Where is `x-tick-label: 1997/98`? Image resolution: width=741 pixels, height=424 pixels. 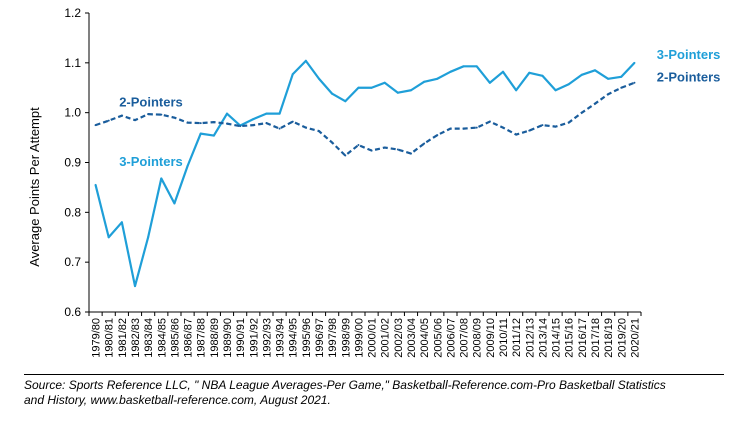 x-tick-label: 1997/98 is located at coordinates (333, 338).